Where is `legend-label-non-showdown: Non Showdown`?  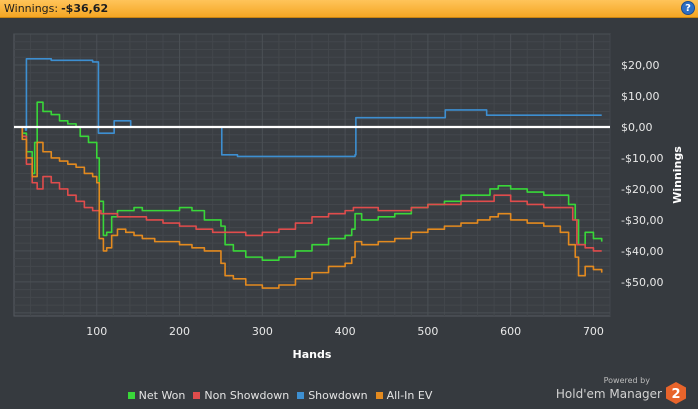 legend-label-non-showdown: Non Showdown is located at coordinates (247, 395).